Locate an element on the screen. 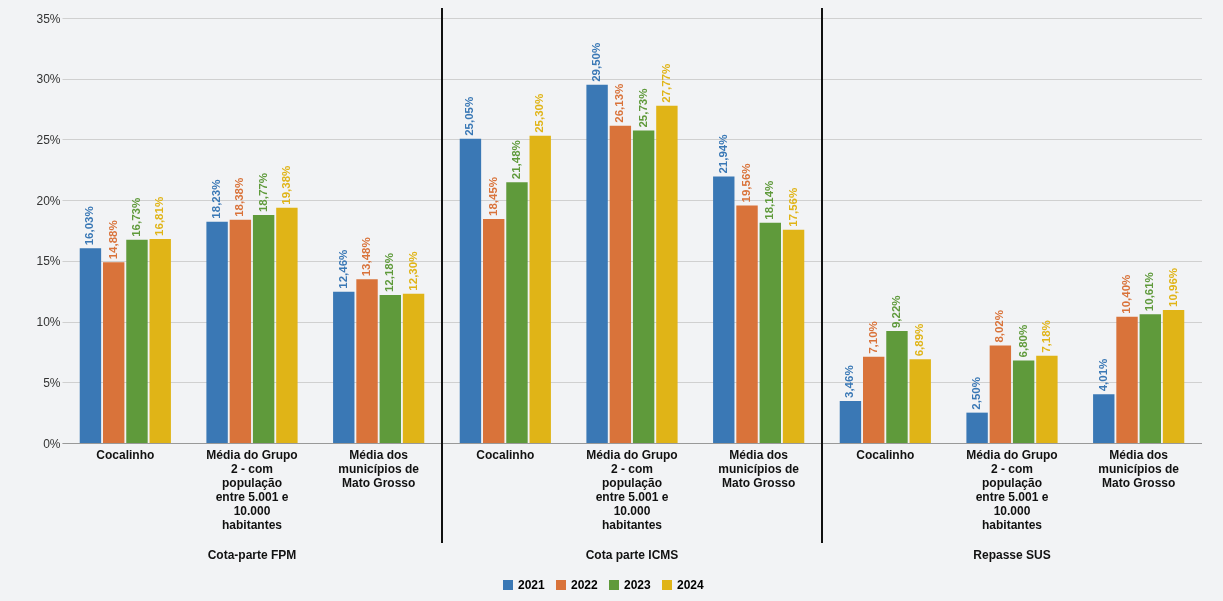 The height and width of the screenshot is (601, 1223). data-label: 7,18% is located at coordinates (1045, 336).